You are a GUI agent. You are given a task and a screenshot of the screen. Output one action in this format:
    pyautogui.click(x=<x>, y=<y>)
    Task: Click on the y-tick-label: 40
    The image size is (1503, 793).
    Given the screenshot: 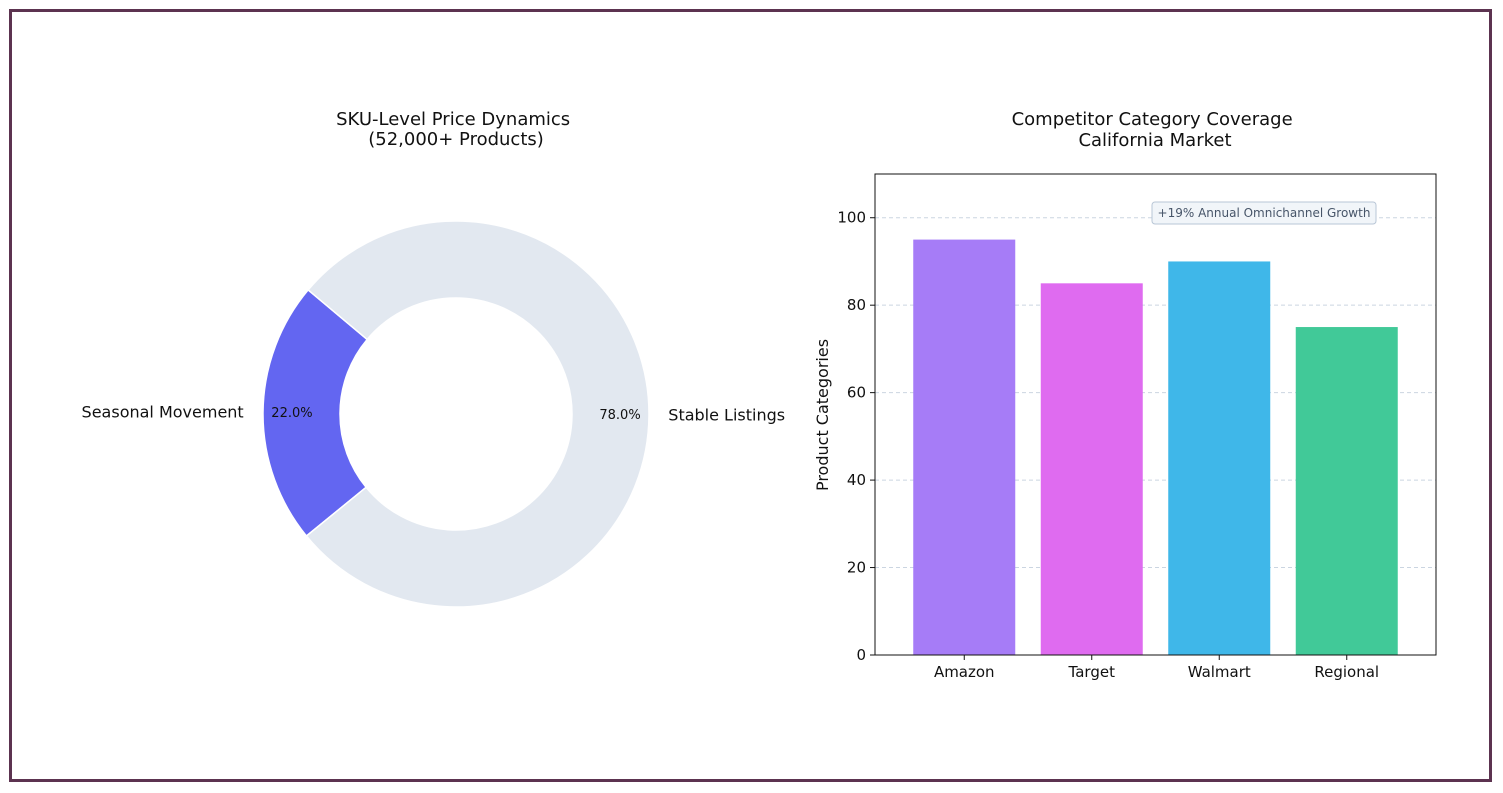 What is the action you would take?
    pyautogui.click(x=856, y=480)
    